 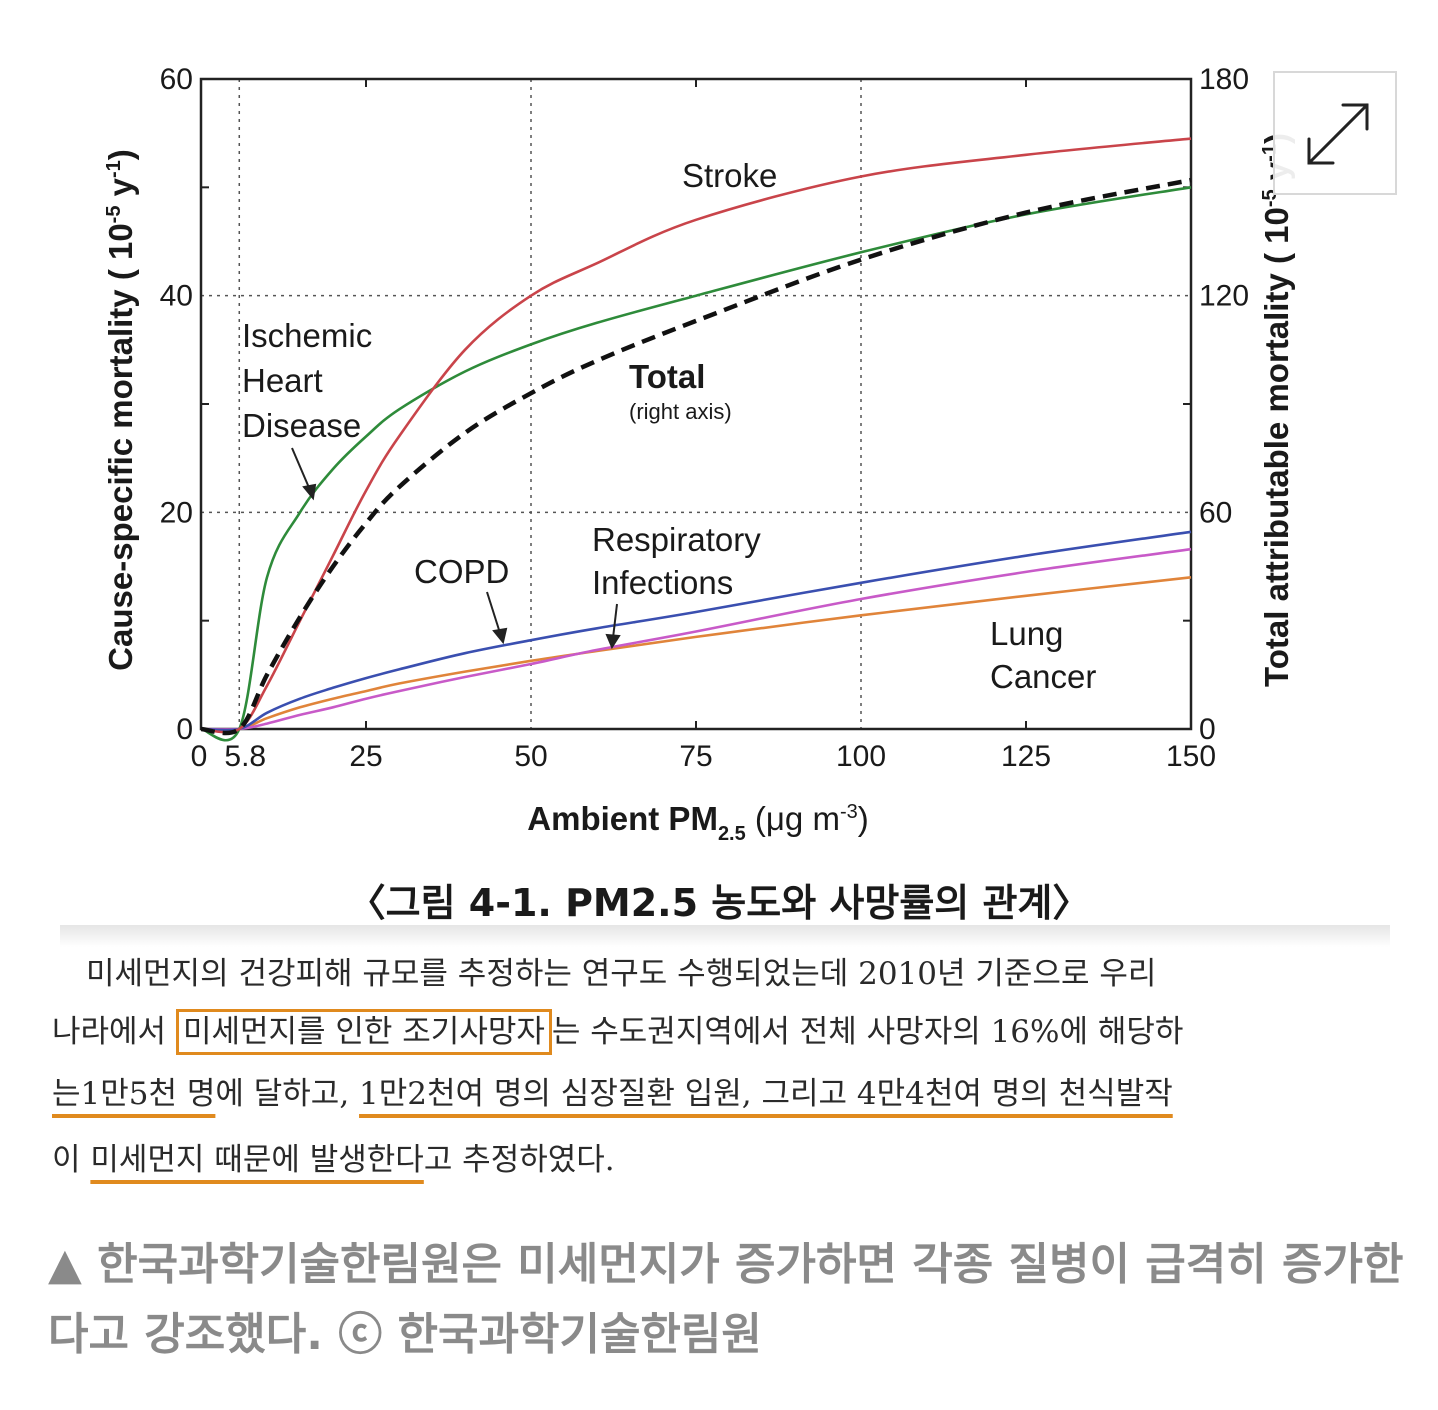 I want to click on label-total-sub: (right axis), so click(x=680, y=411).